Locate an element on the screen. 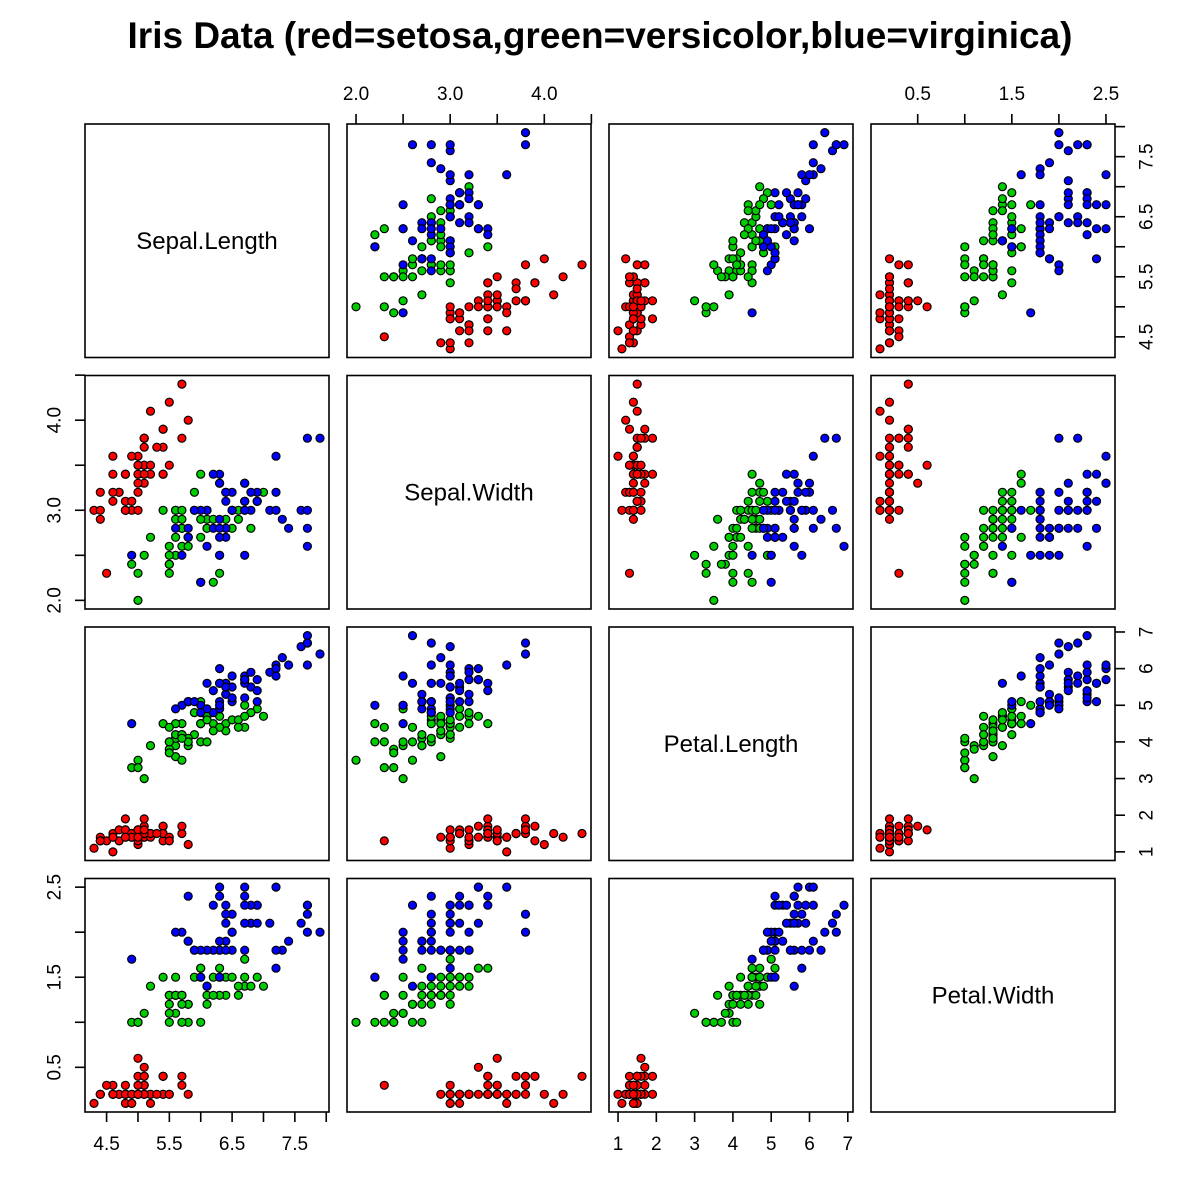  top-tick-label: 0.5 is located at coordinates (917, 94).